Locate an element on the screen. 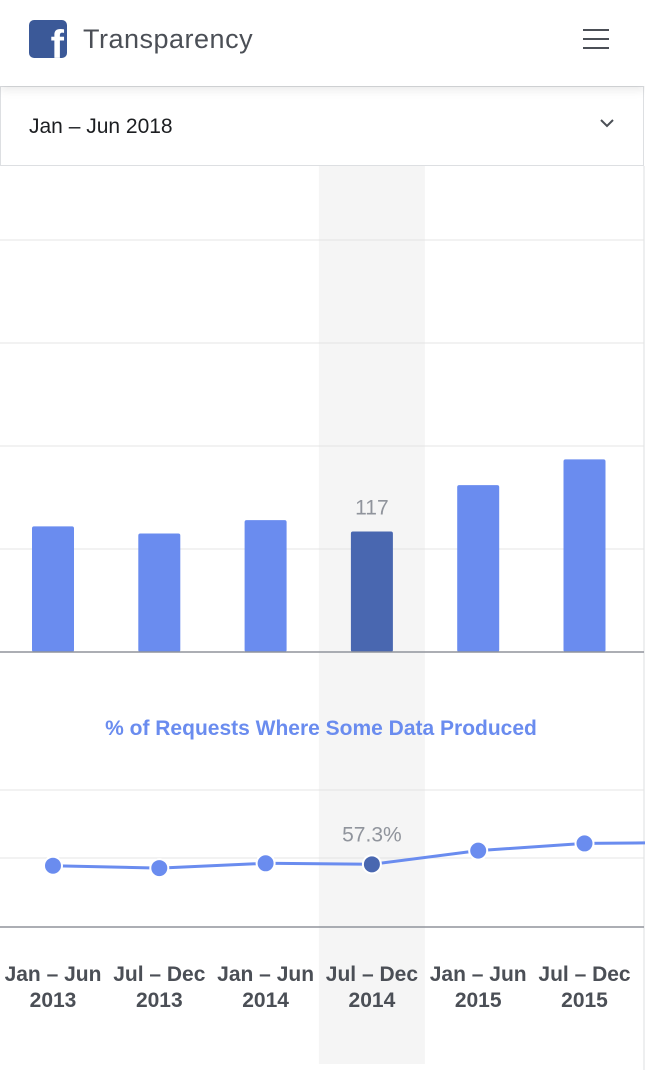 The width and height of the screenshot is (645, 1070). facebook-logo-glyph: f is located at coordinates (57, 40).